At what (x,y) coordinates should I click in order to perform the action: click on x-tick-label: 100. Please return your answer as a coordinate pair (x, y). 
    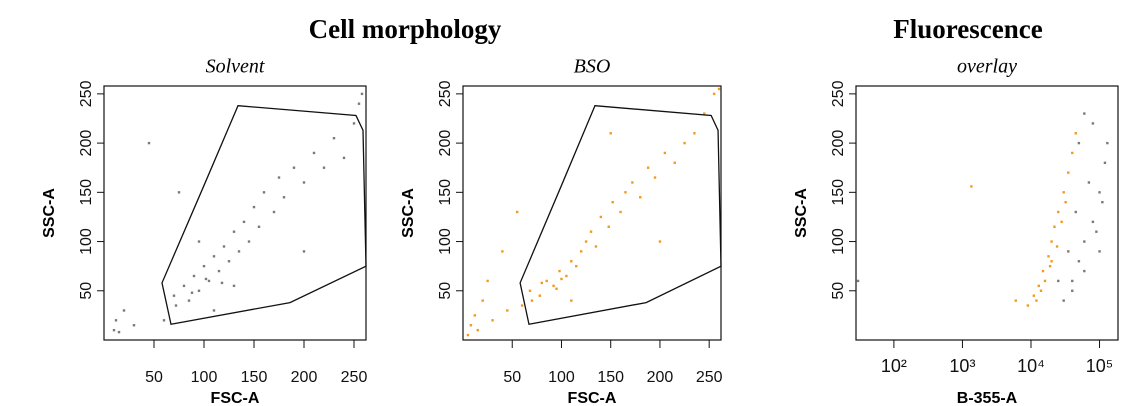
    Looking at the image, I should click on (204, 377).